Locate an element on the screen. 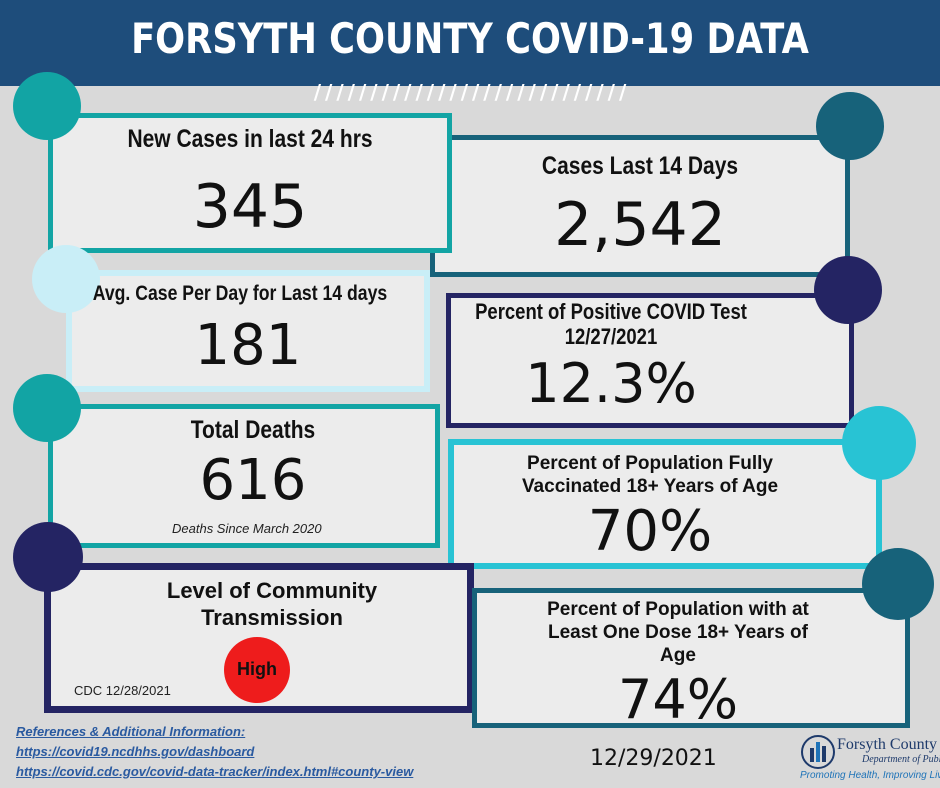 The height and width of the screenshot is (788, 940). report-date: 12/29/2021 is located at coordinates (653, 758).